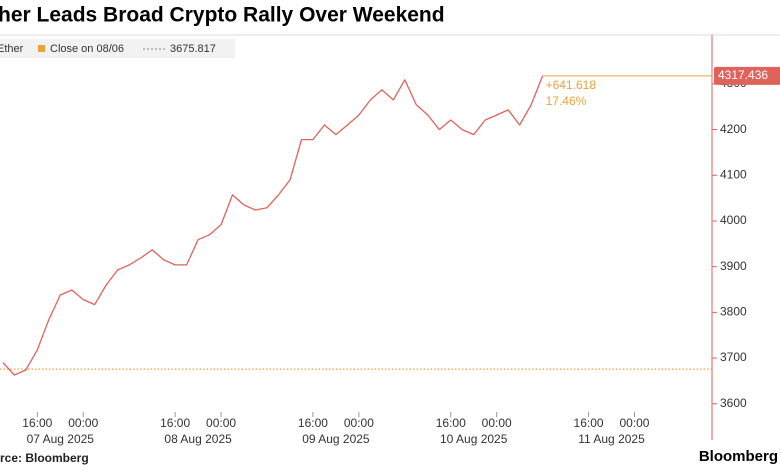 This screenshot has width=780, height=470. I want to click on last-value-label: 4317.436, so click(743, 75).